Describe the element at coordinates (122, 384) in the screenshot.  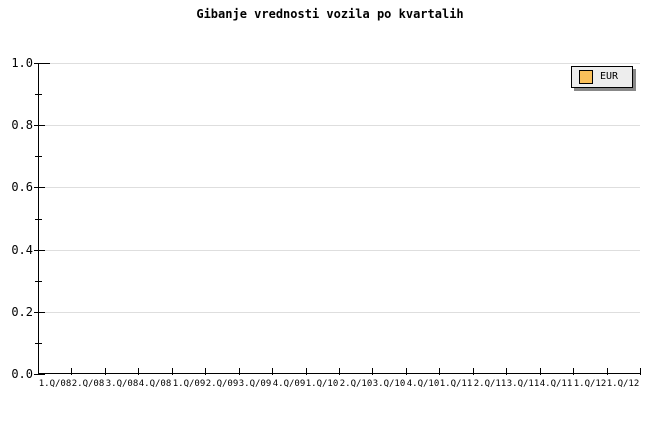
I see `x-tick-label: 3.Q/08` at that location.